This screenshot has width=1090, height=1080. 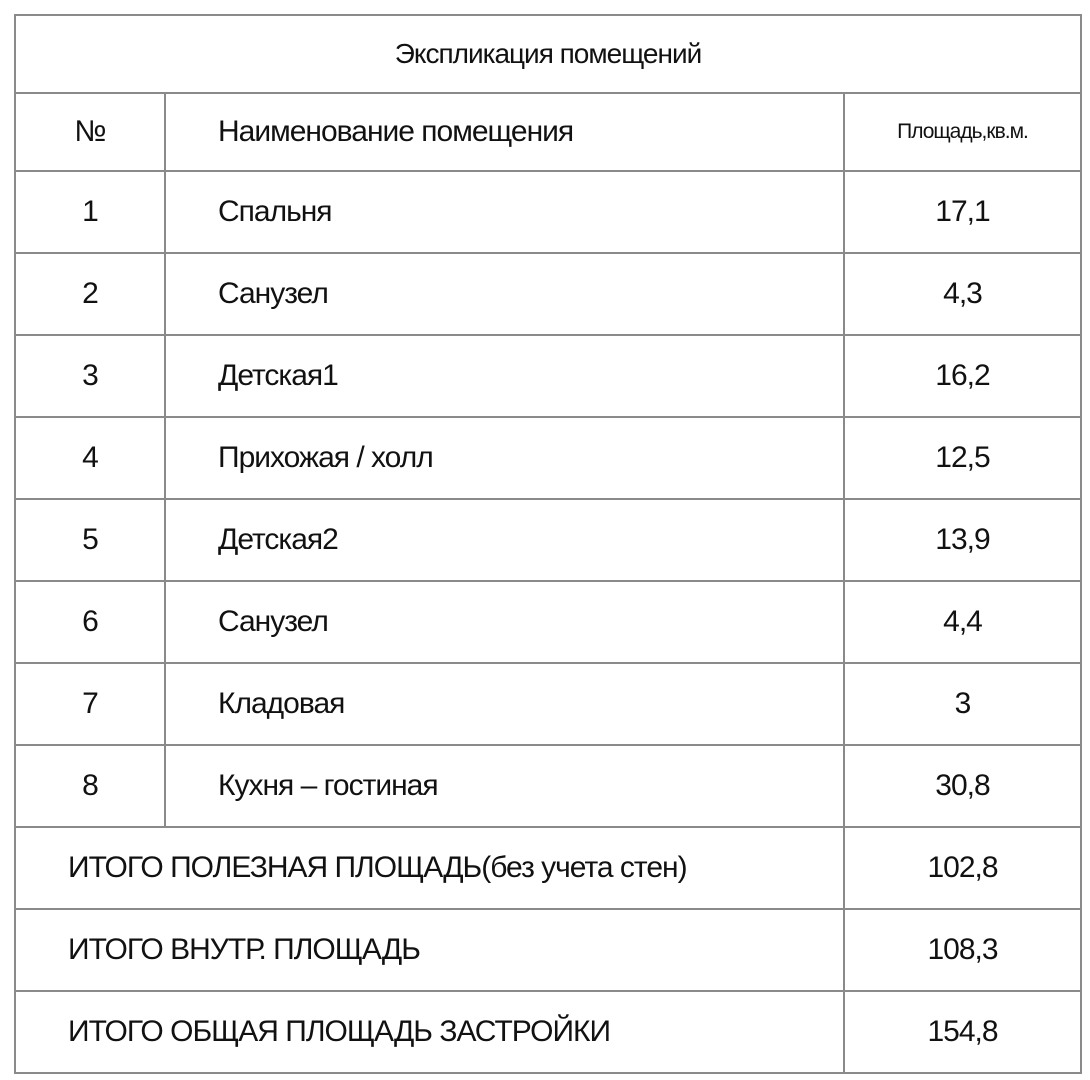 I want to click on total-row: ИТОГО ОБЩАЯ ПЛОЩАДЬ ЗАСТРОЙКИ 154,8, so click(x=548, y=1032).